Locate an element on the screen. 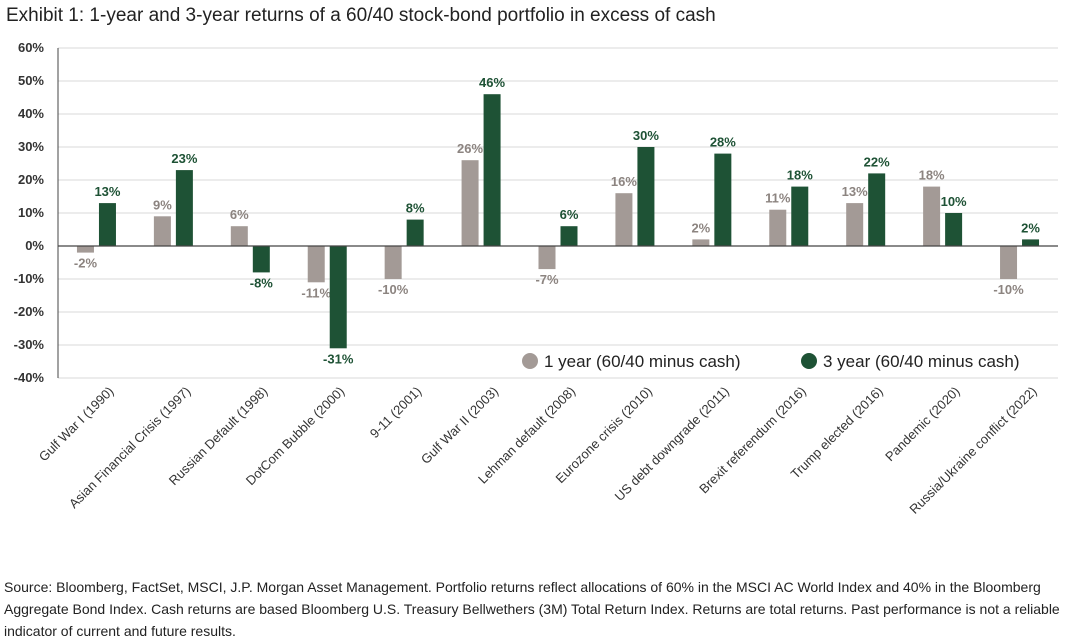 The height and width of the screenshot is (643, 1068). y-tick-label: 50% is located at coordinates (31, 80).